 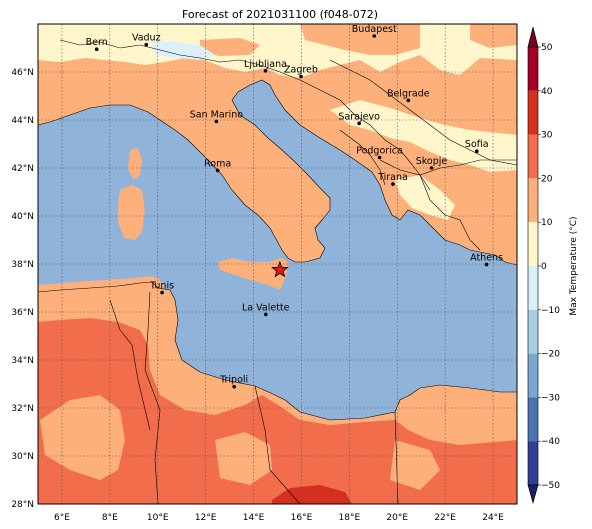 I want to click on lon-tick-label: 12°E, so click(x=206, y=518).